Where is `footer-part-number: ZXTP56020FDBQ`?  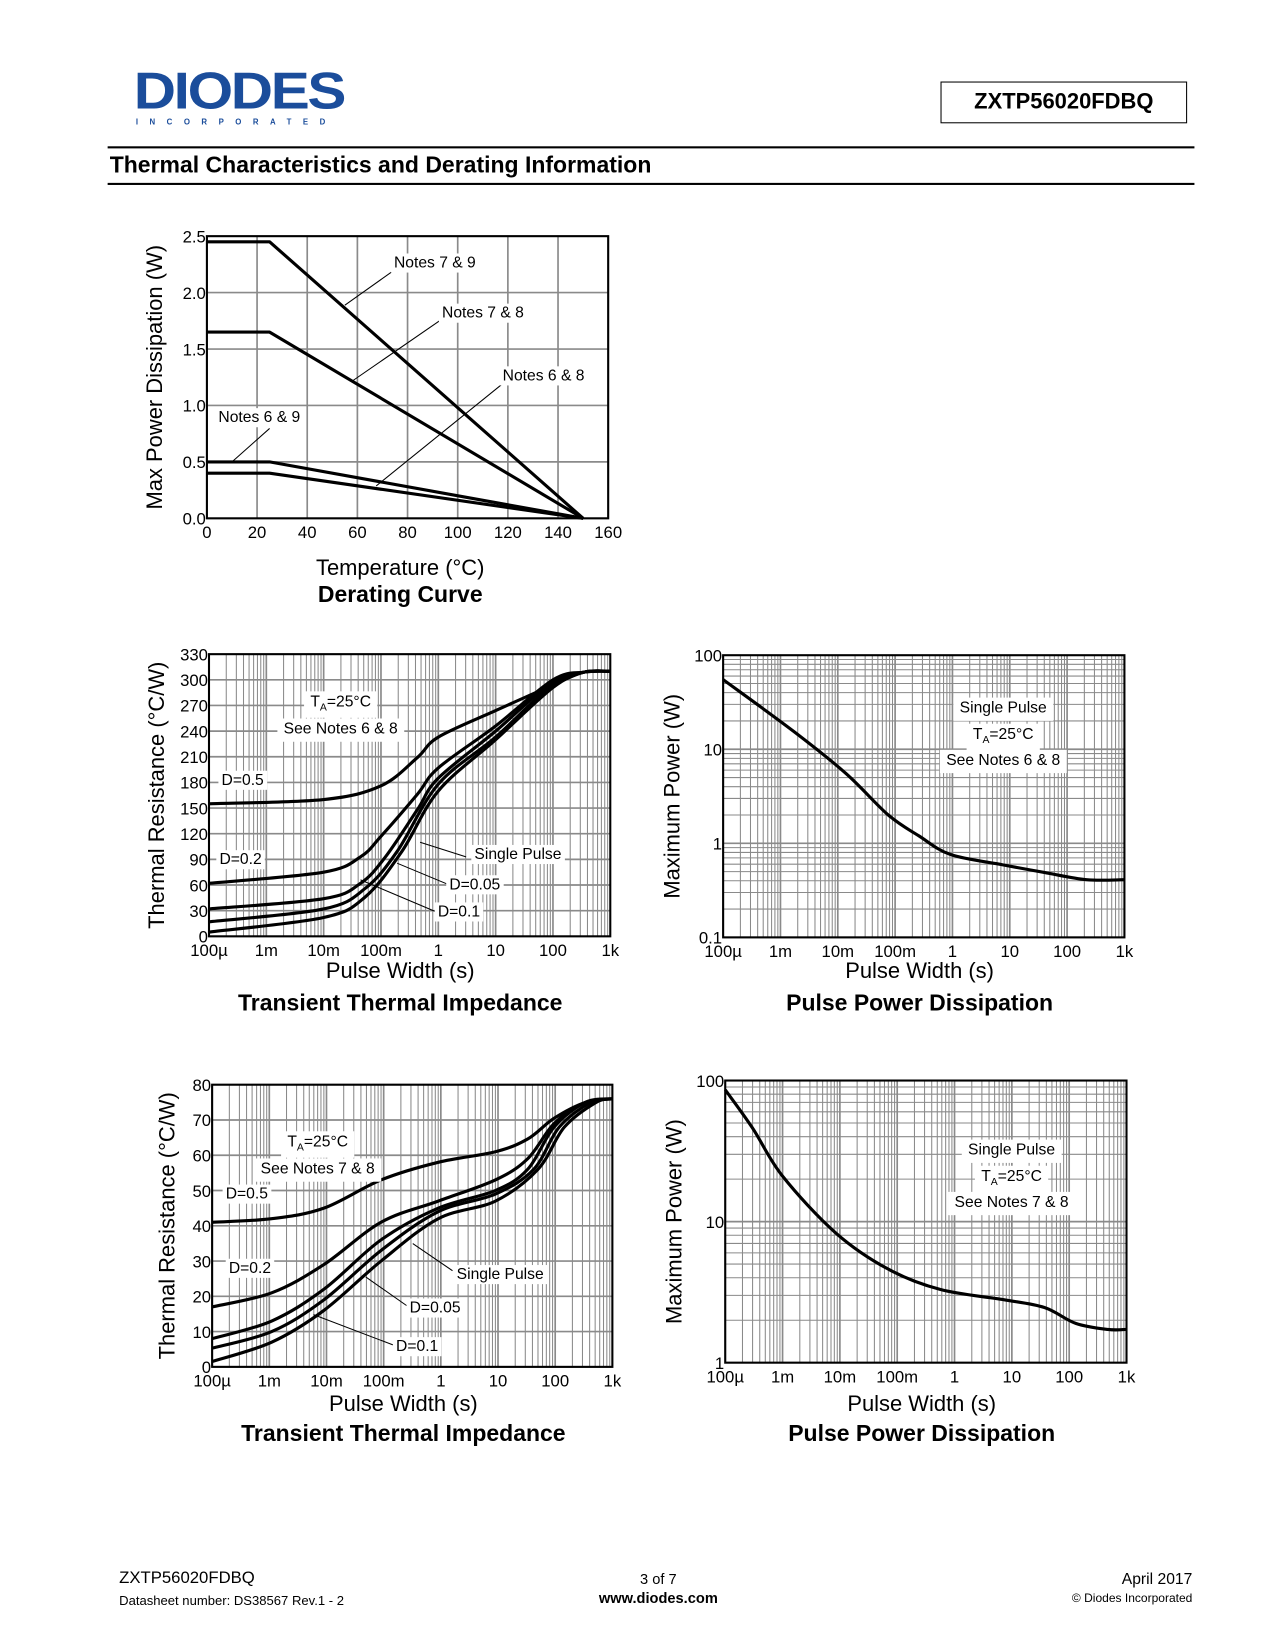 footer-part-number: ZXTP56020FDBQ is located at coordinates (187, 1578).